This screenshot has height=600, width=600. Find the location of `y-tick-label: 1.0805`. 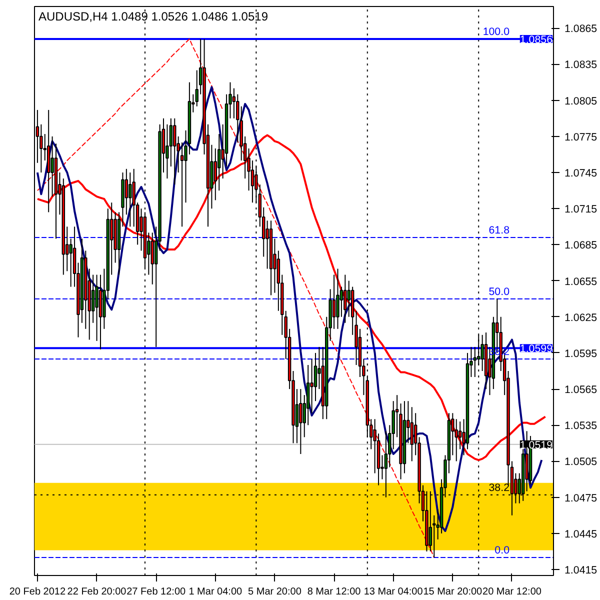

y-tick-label: 1.0805 is located at coordinates (581, 101).